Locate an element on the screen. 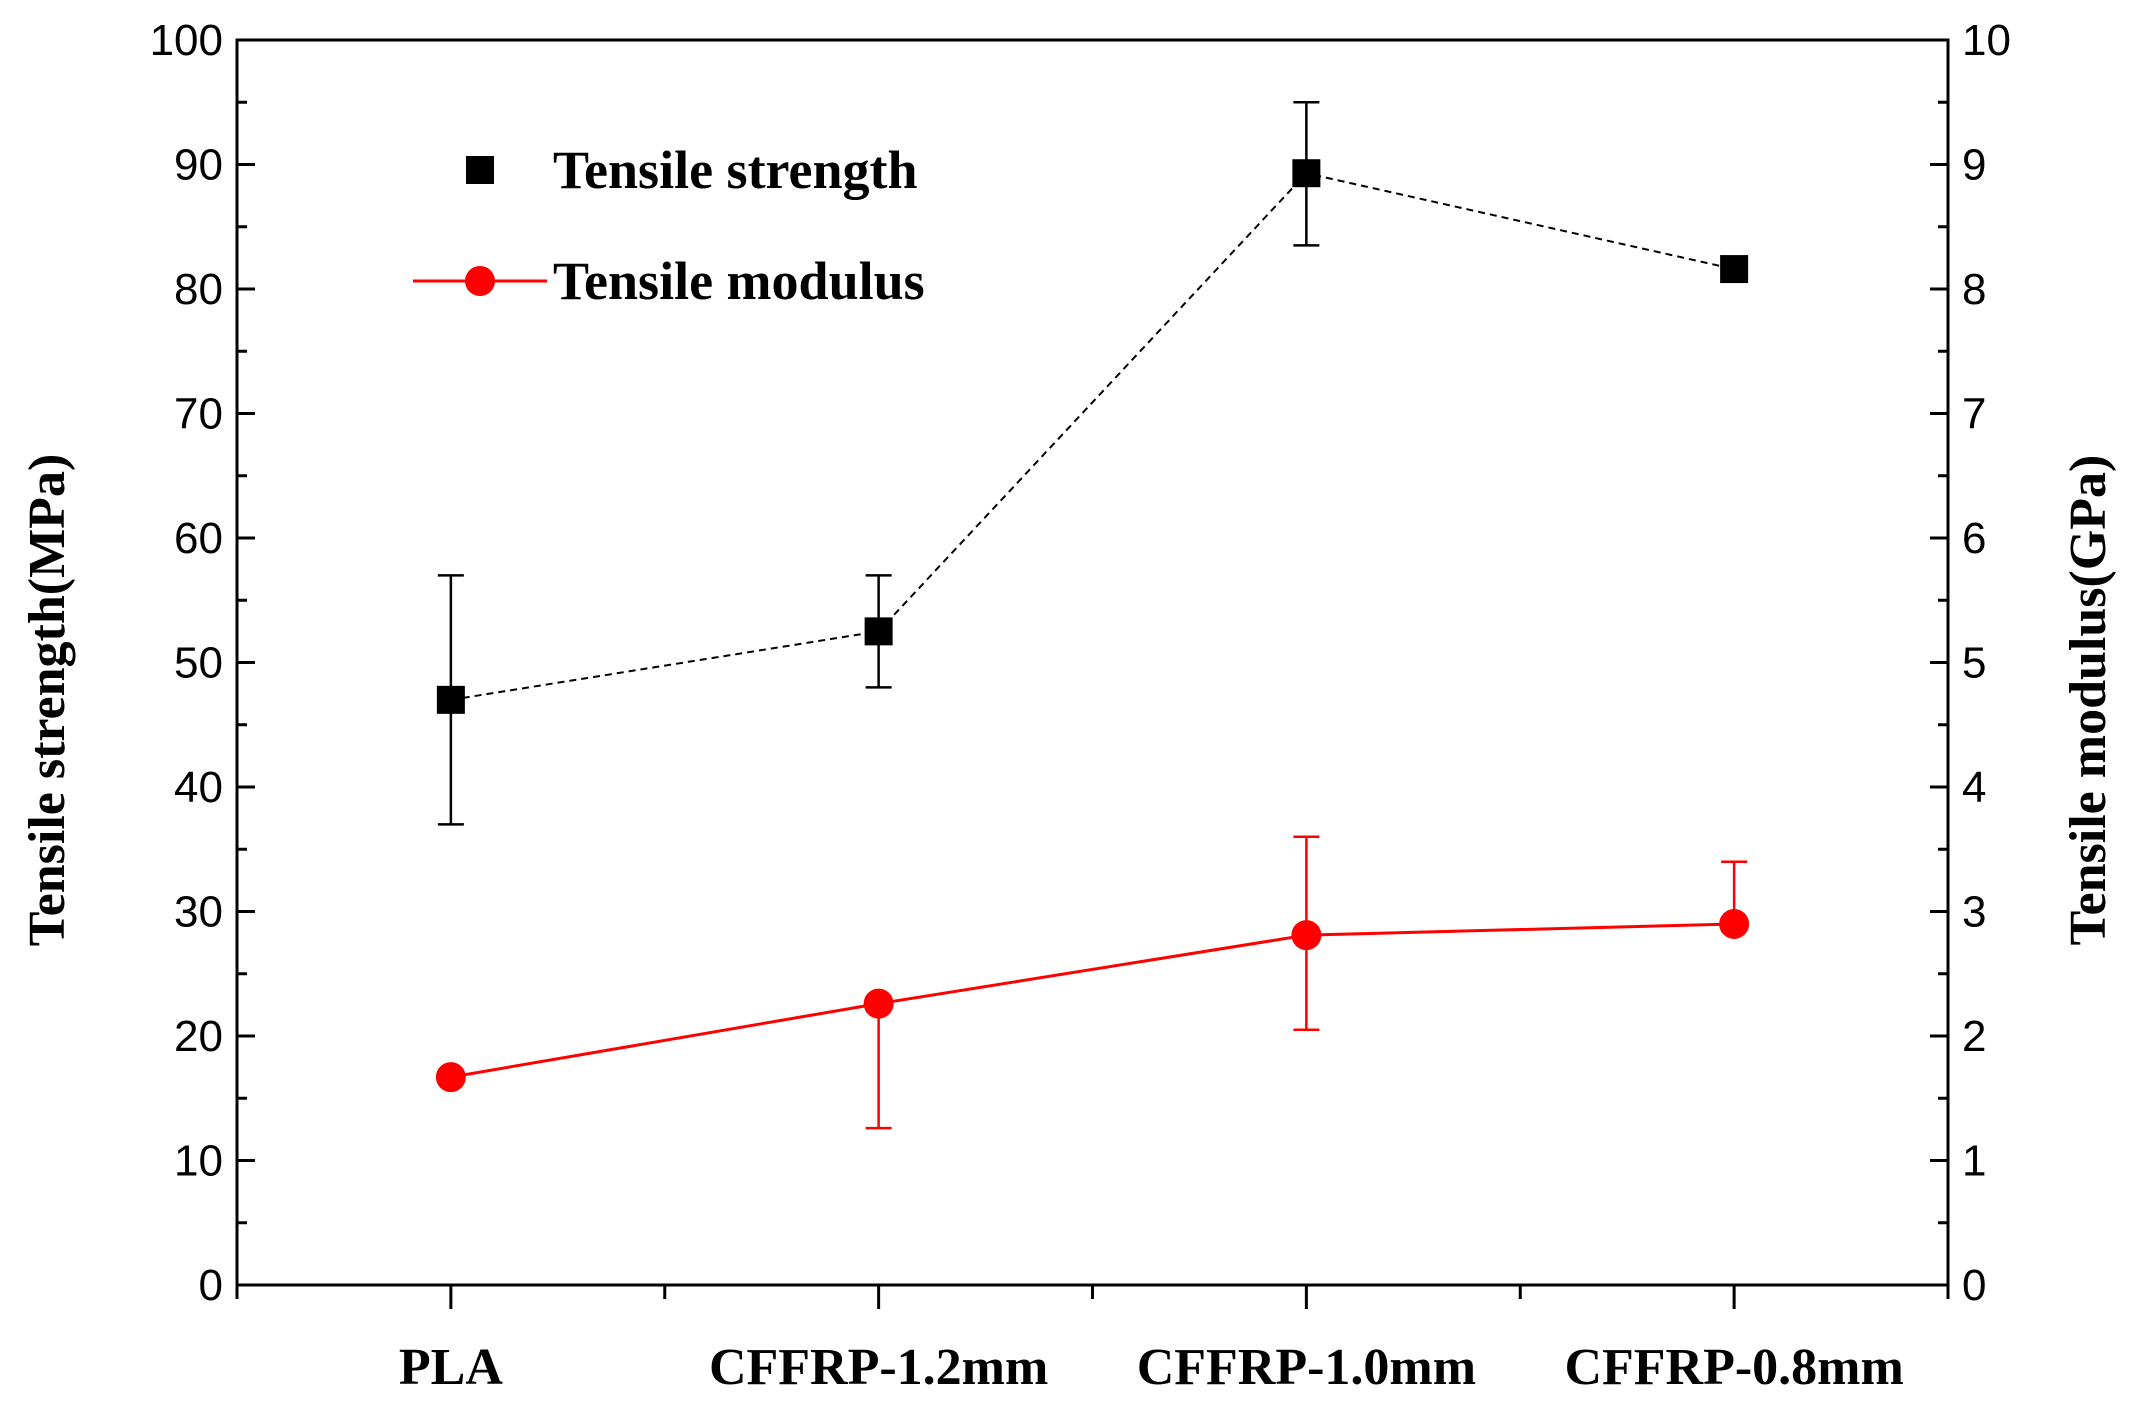 The height and width of the screenshot is (1416, 2139). right-axis-tick-label: 8 is located at coordinates (1974, 289).